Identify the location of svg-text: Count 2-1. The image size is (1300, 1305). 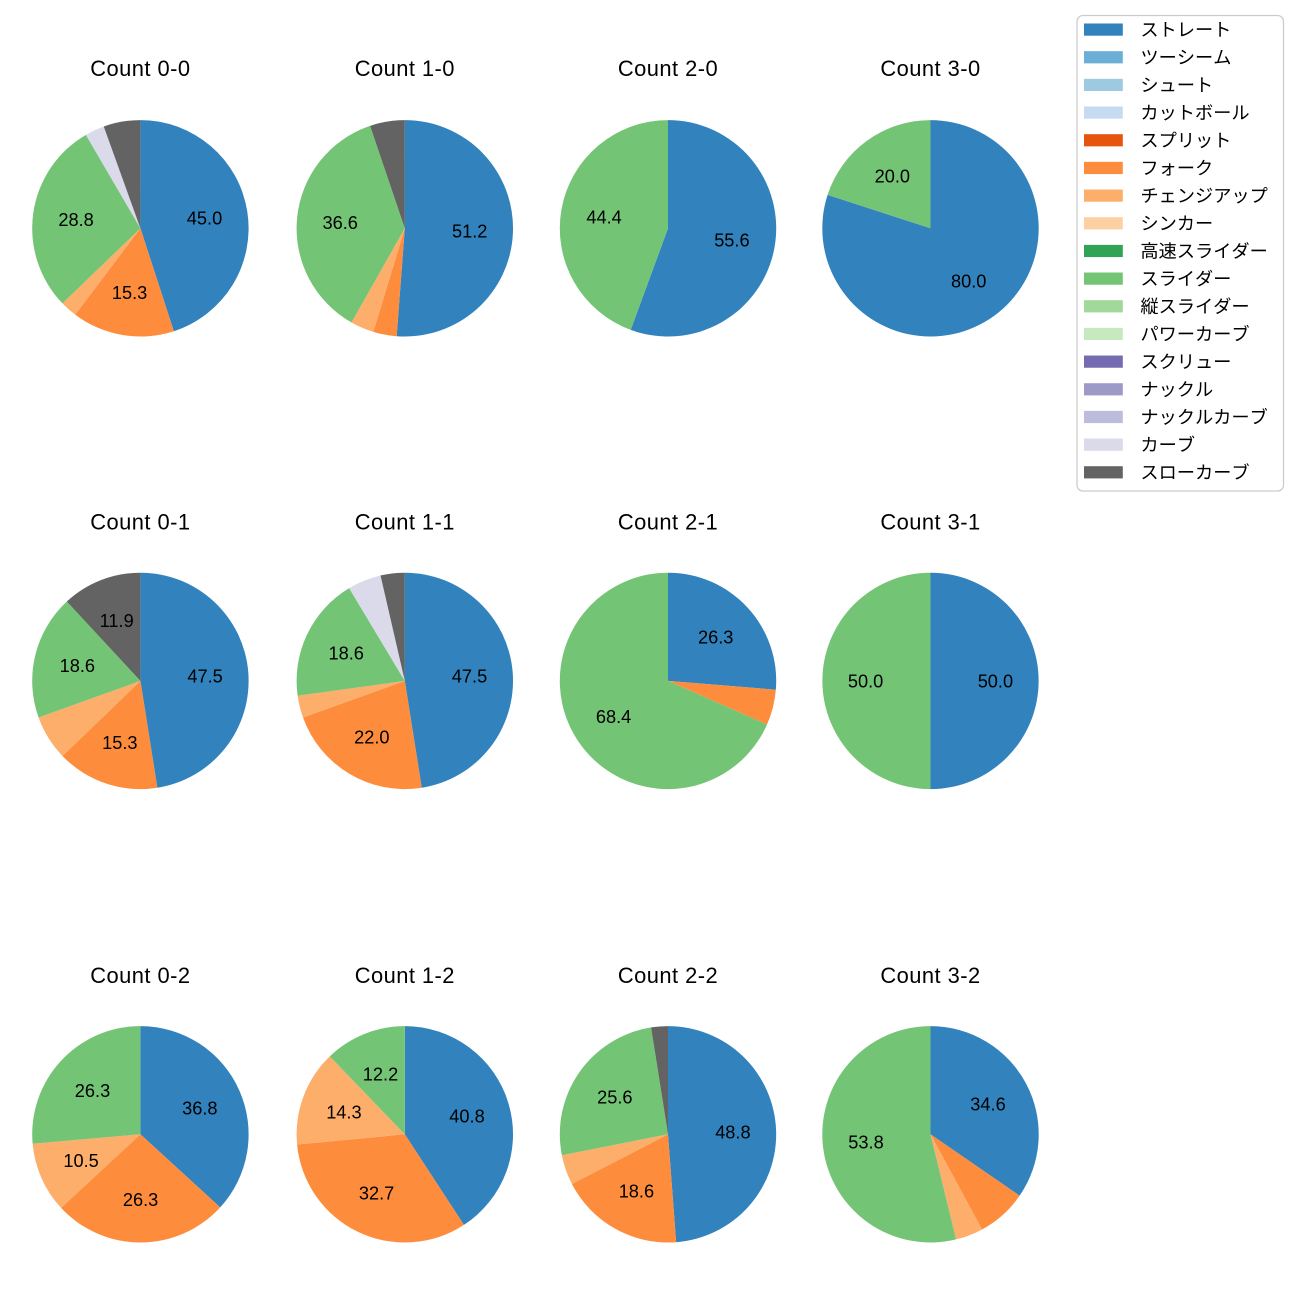
(668, 522).